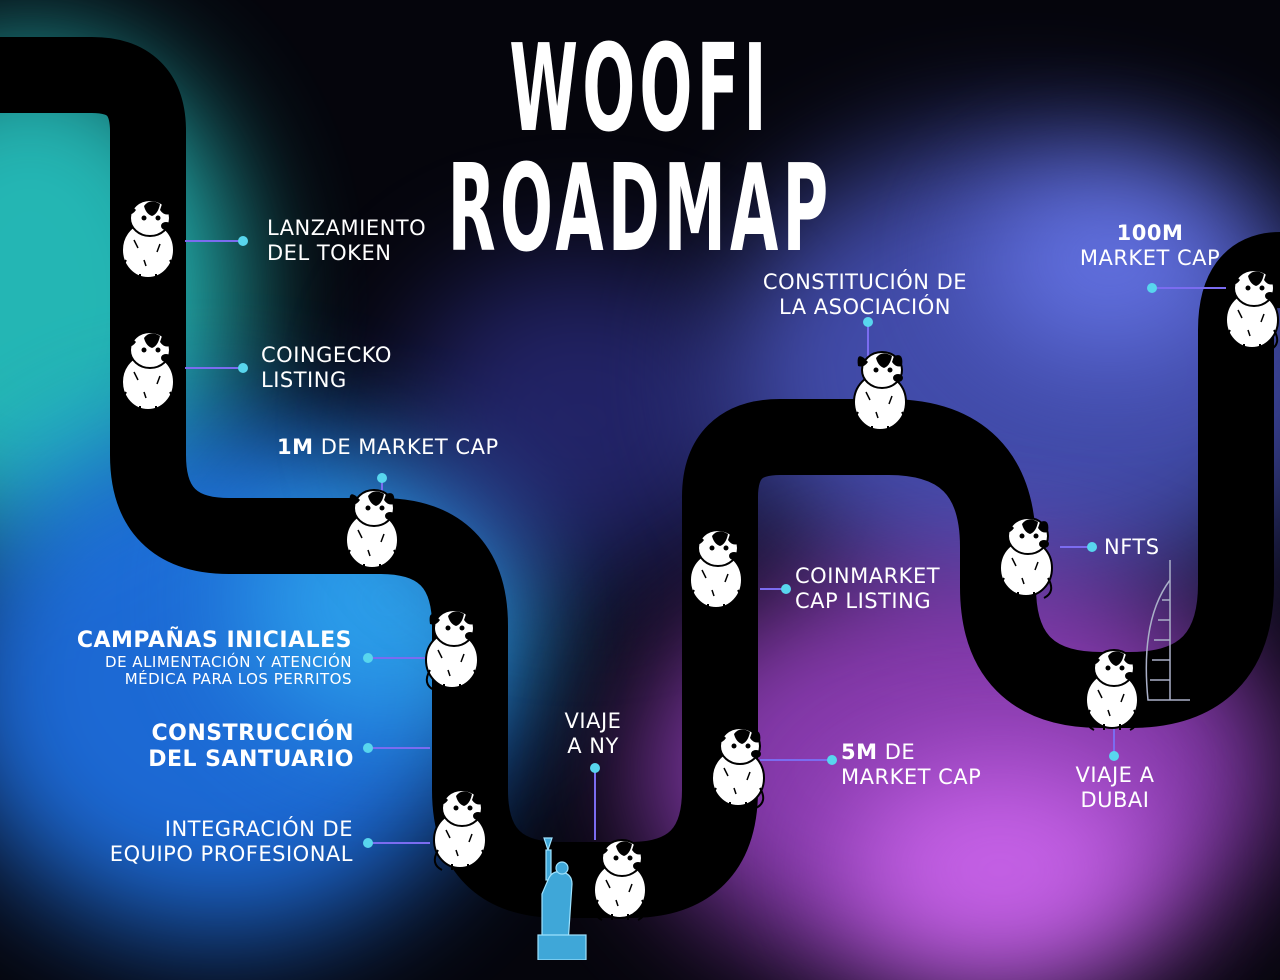 The width and height of the screenshot is (1280, 980). What do you see at coordinates (231, 854) in the screenshot?
I see `milestone-line: EQUIPO PROFESIONAL` at bounding box center [231, 854].